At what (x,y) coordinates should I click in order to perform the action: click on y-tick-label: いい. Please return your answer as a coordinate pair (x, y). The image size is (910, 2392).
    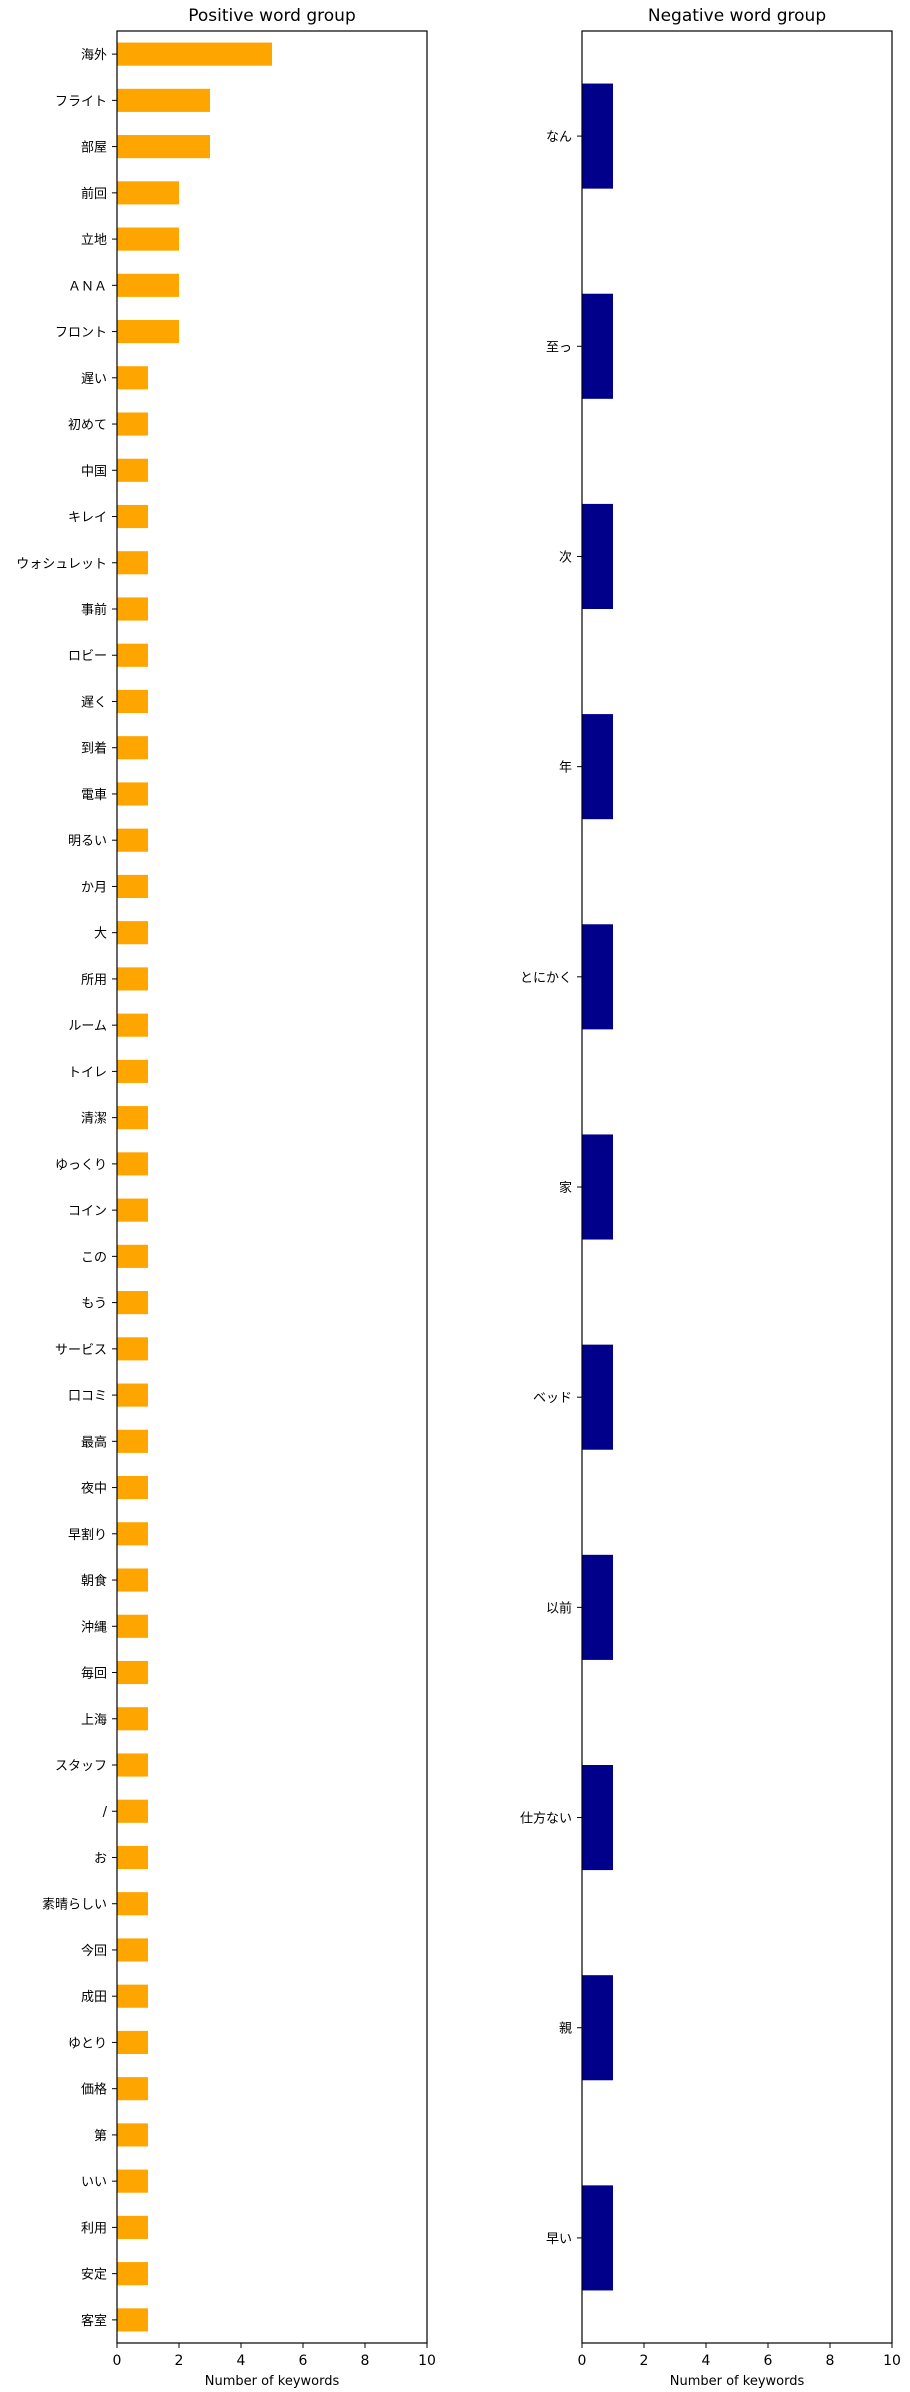
    Looking at the image, I should click on (94, 2182).